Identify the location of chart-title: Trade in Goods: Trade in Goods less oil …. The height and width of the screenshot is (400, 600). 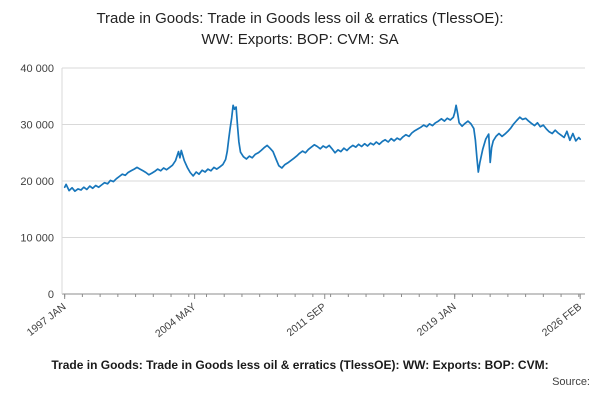
(300, 29).